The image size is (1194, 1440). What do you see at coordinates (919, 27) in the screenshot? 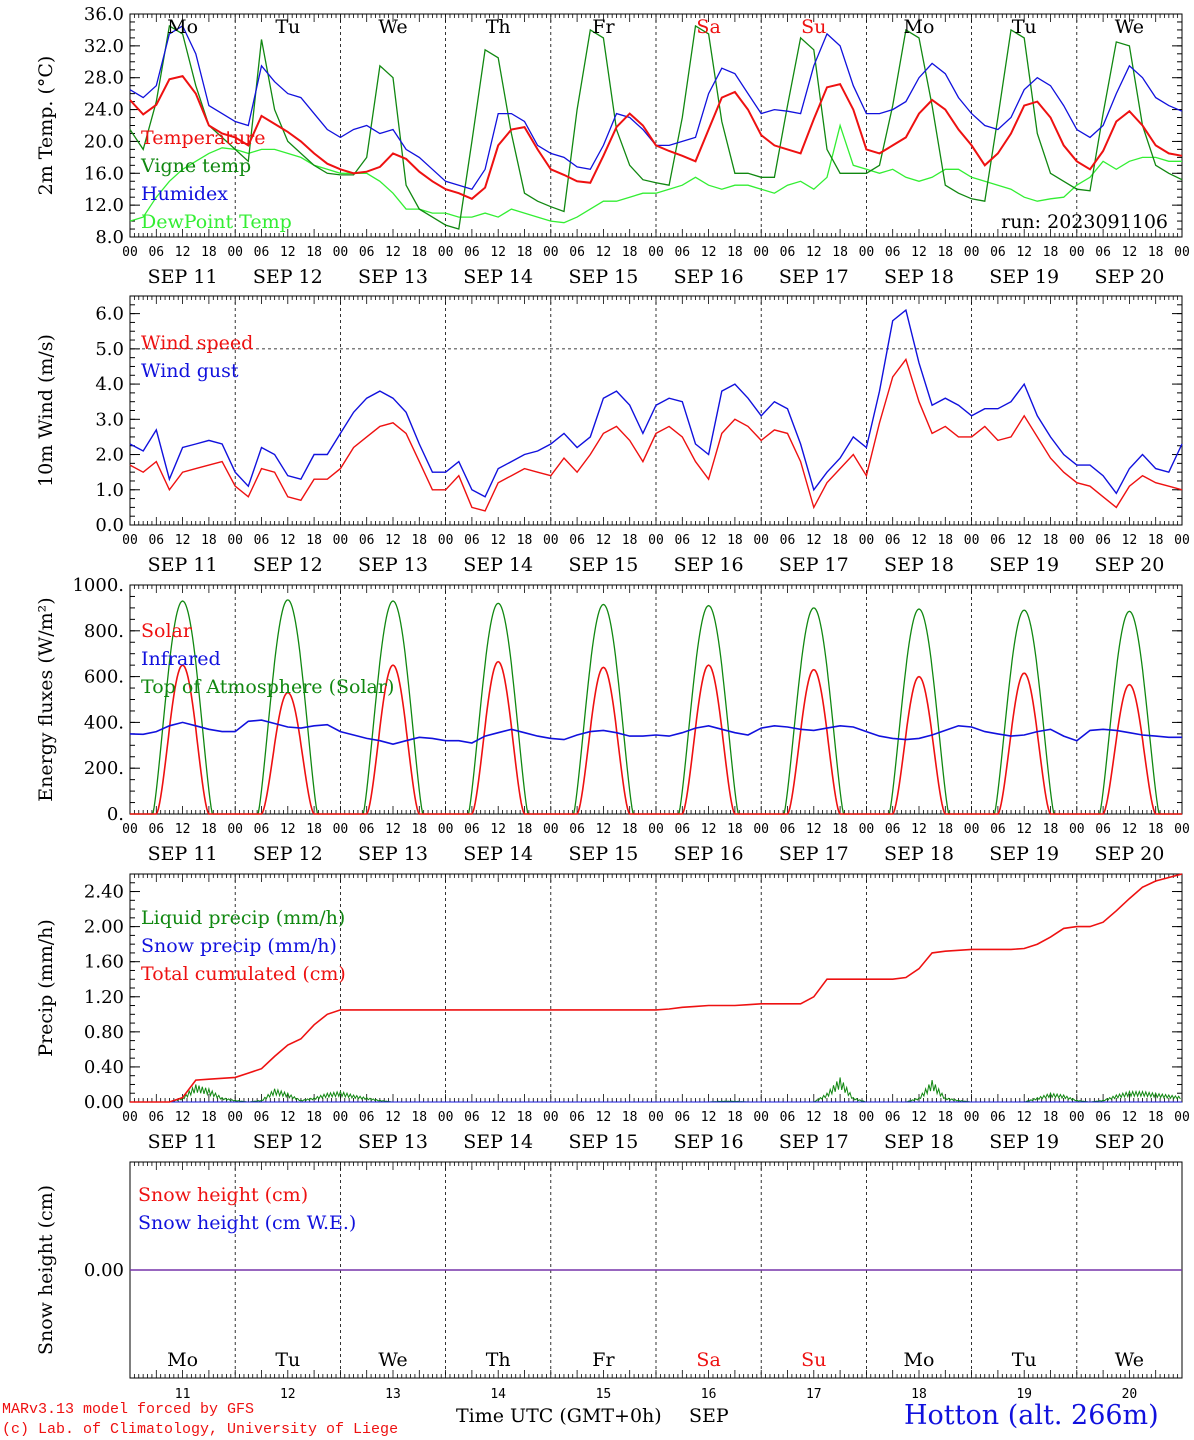
I see `day-label: Mo` at bounding box center [919, 27].